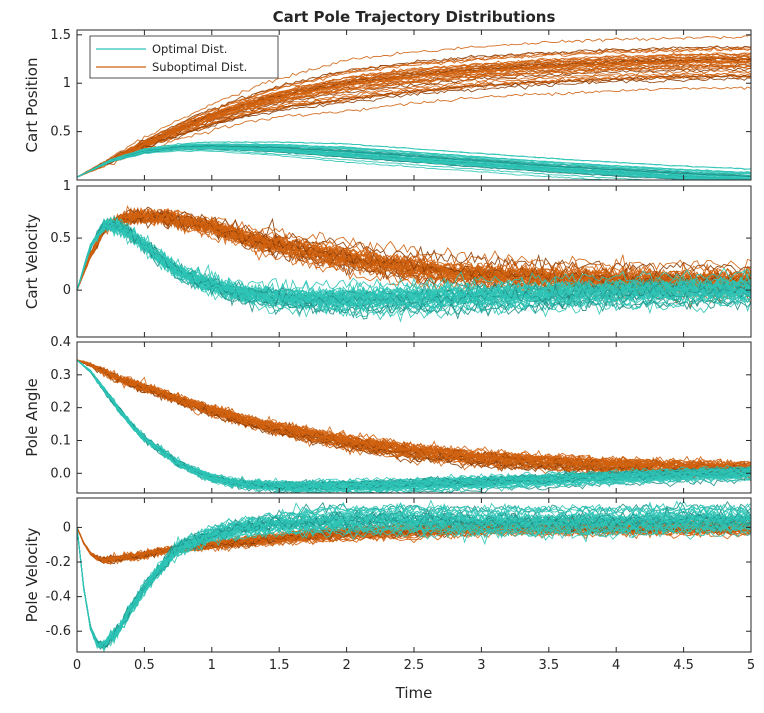 The height and width of the screenshot is (713, 764). Describe the element at coordinates (414, 665) in the screenshot. I see `x-tick-label: 2.5` at that location.